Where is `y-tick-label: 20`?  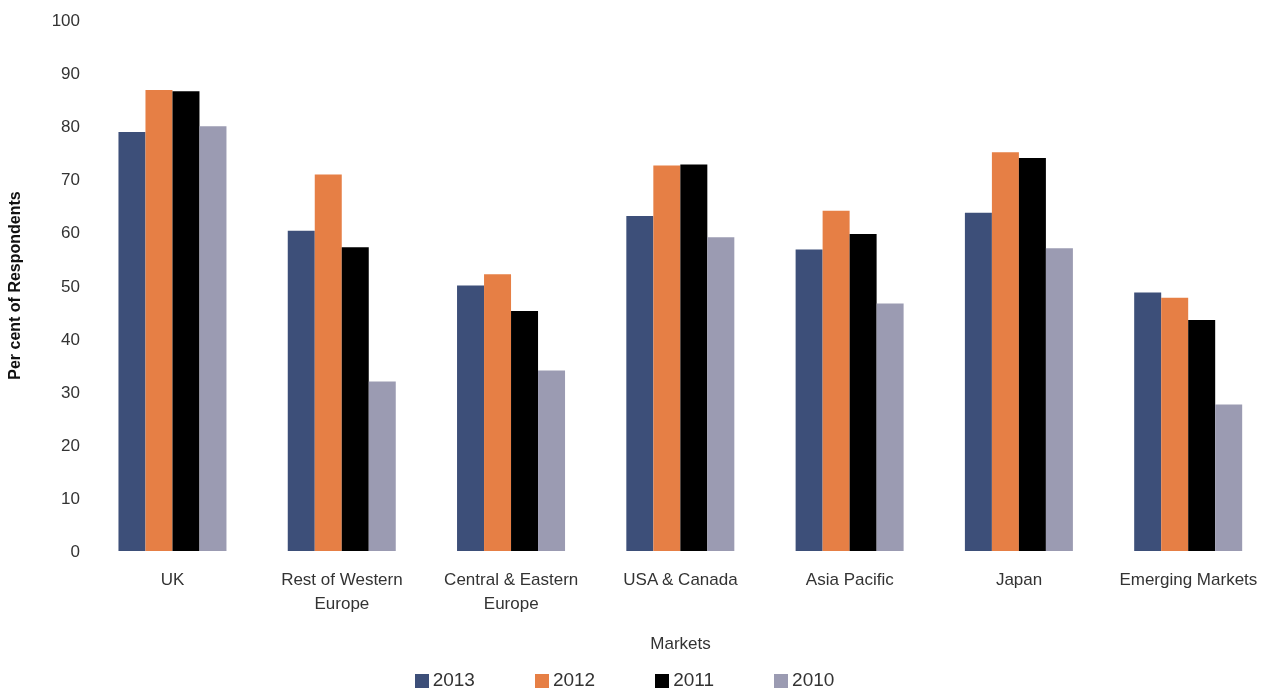
y-tick-label: 20 is located at coordinates (70, 445).